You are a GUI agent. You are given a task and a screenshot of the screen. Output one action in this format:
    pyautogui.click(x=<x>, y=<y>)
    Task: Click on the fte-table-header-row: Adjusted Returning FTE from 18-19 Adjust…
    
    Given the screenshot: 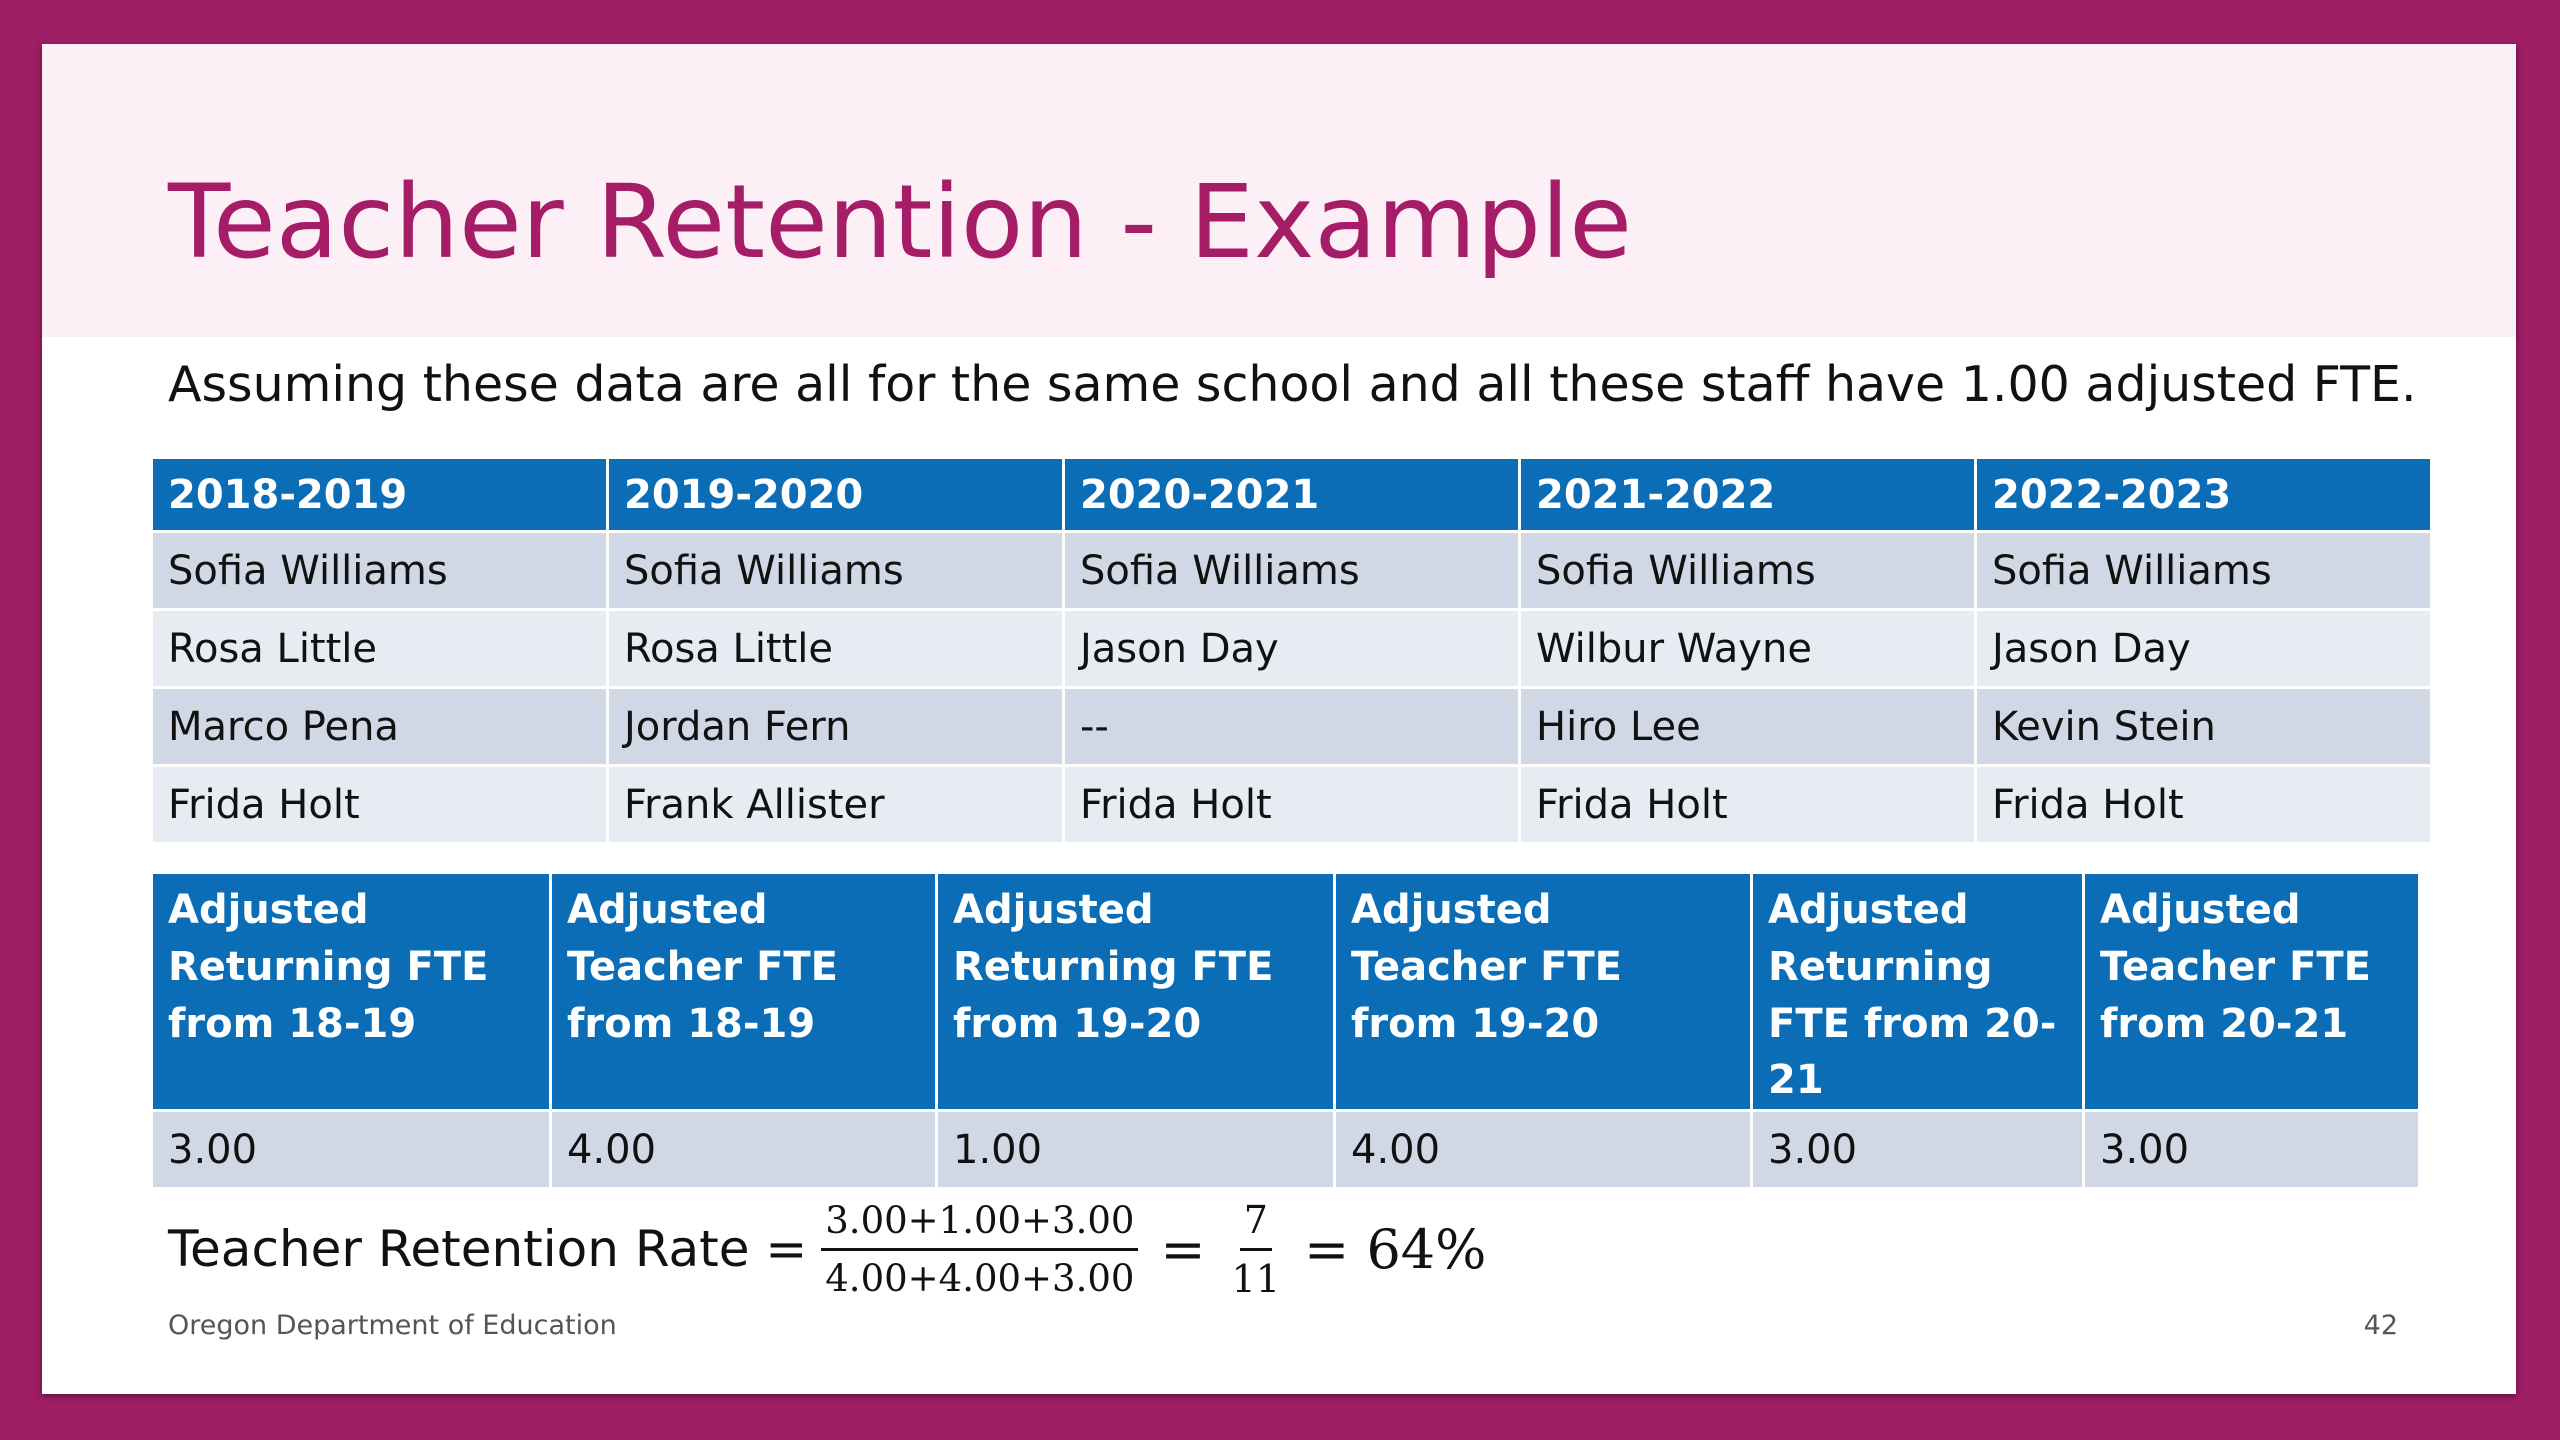 What is the action you would take?
    pyautogui.click(x=1285, y=992)
    